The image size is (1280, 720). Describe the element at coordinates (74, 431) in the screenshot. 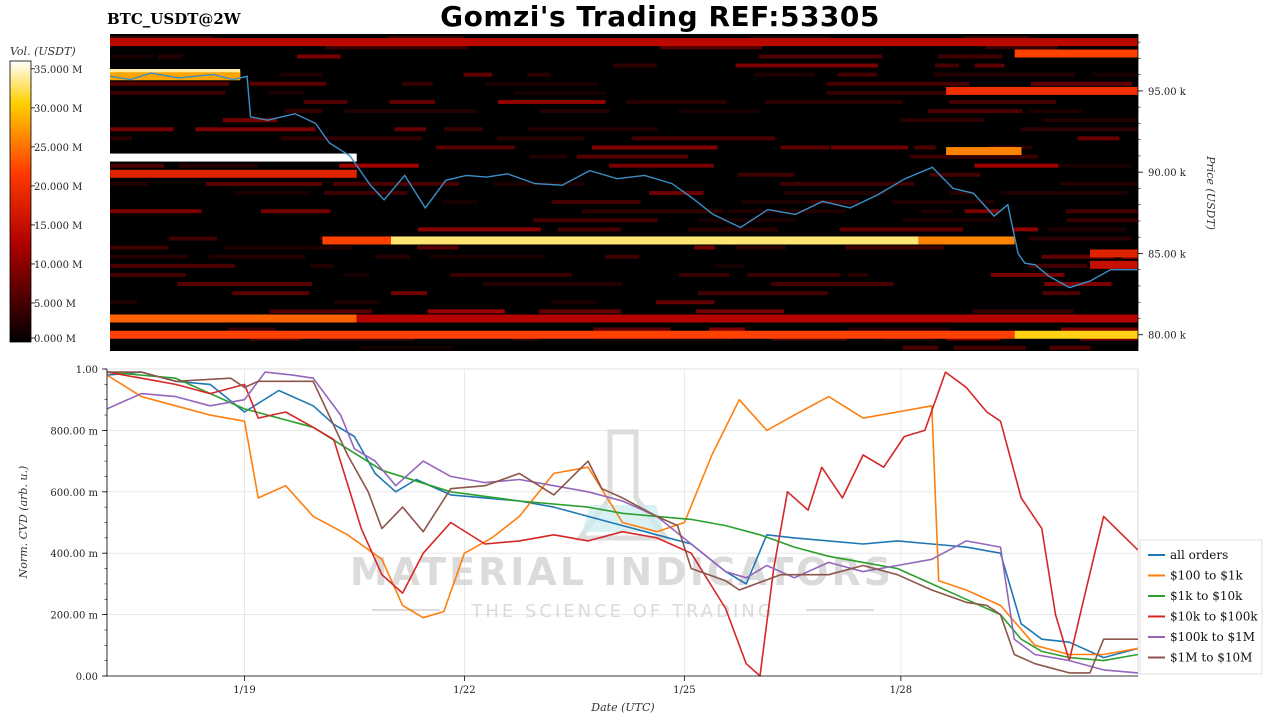

I see `y-tick-label: 800.00 m` at that location.